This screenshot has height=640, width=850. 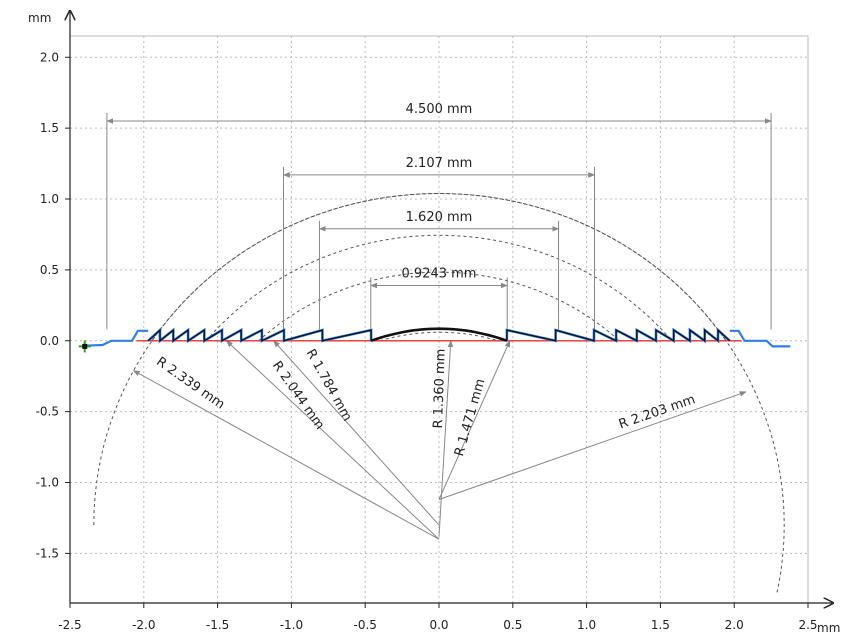 I want to click on start-marker-center, so click(x=85, y=346).